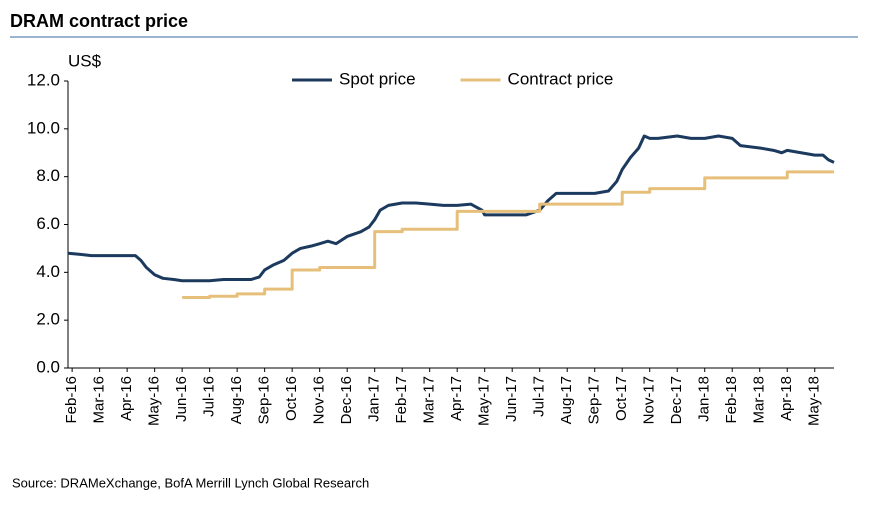 The image size is (889, 508). Describe the element at coordinates (154, 401) in the screenshot. I see `x-tick-label: May-16` at that location.